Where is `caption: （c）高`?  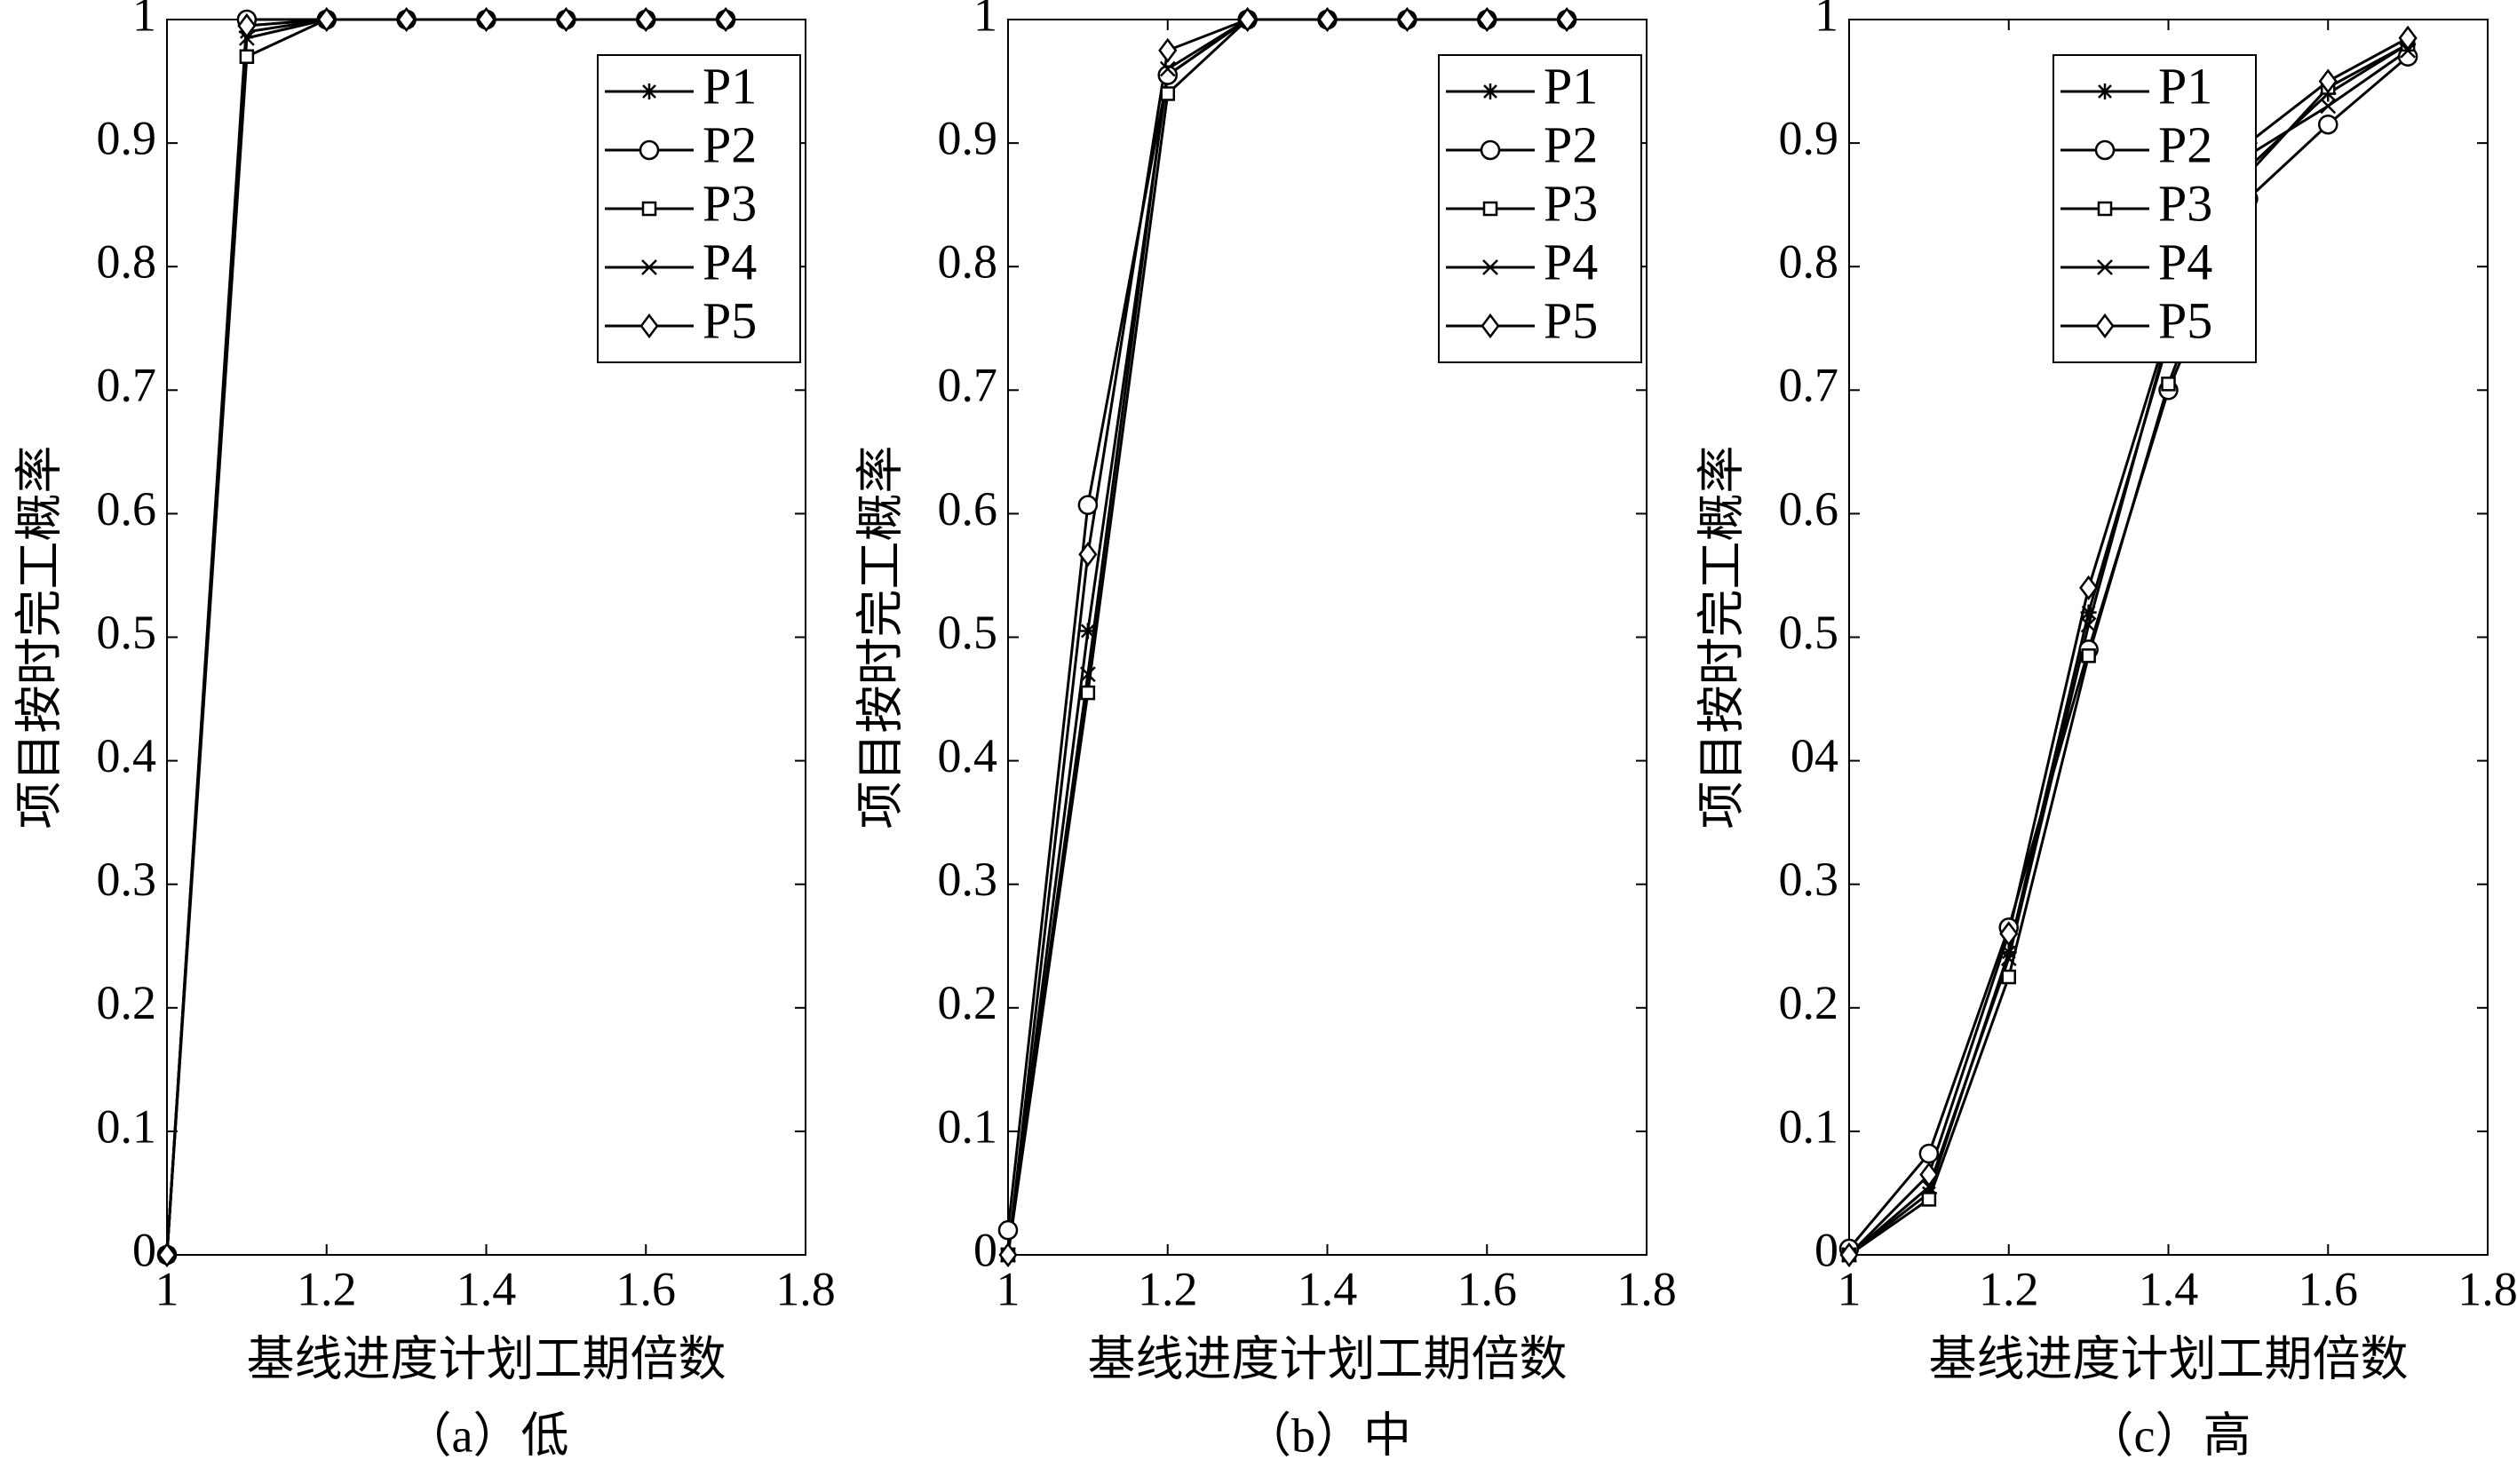
caption: （c）高 is located at coordinates (2169, 1435).